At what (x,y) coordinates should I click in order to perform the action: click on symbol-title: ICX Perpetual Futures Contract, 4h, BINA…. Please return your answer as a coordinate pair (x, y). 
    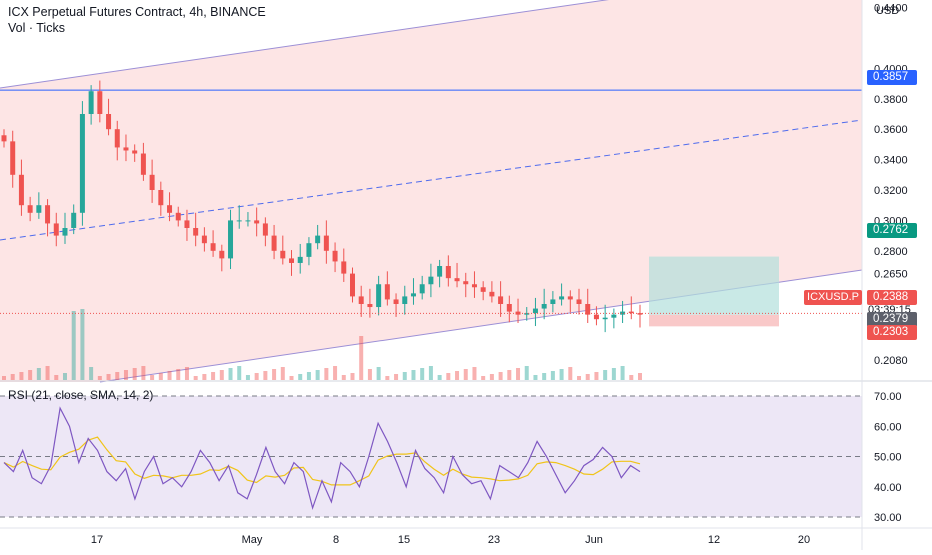
    Looking at the image, I should click on (137, 12).